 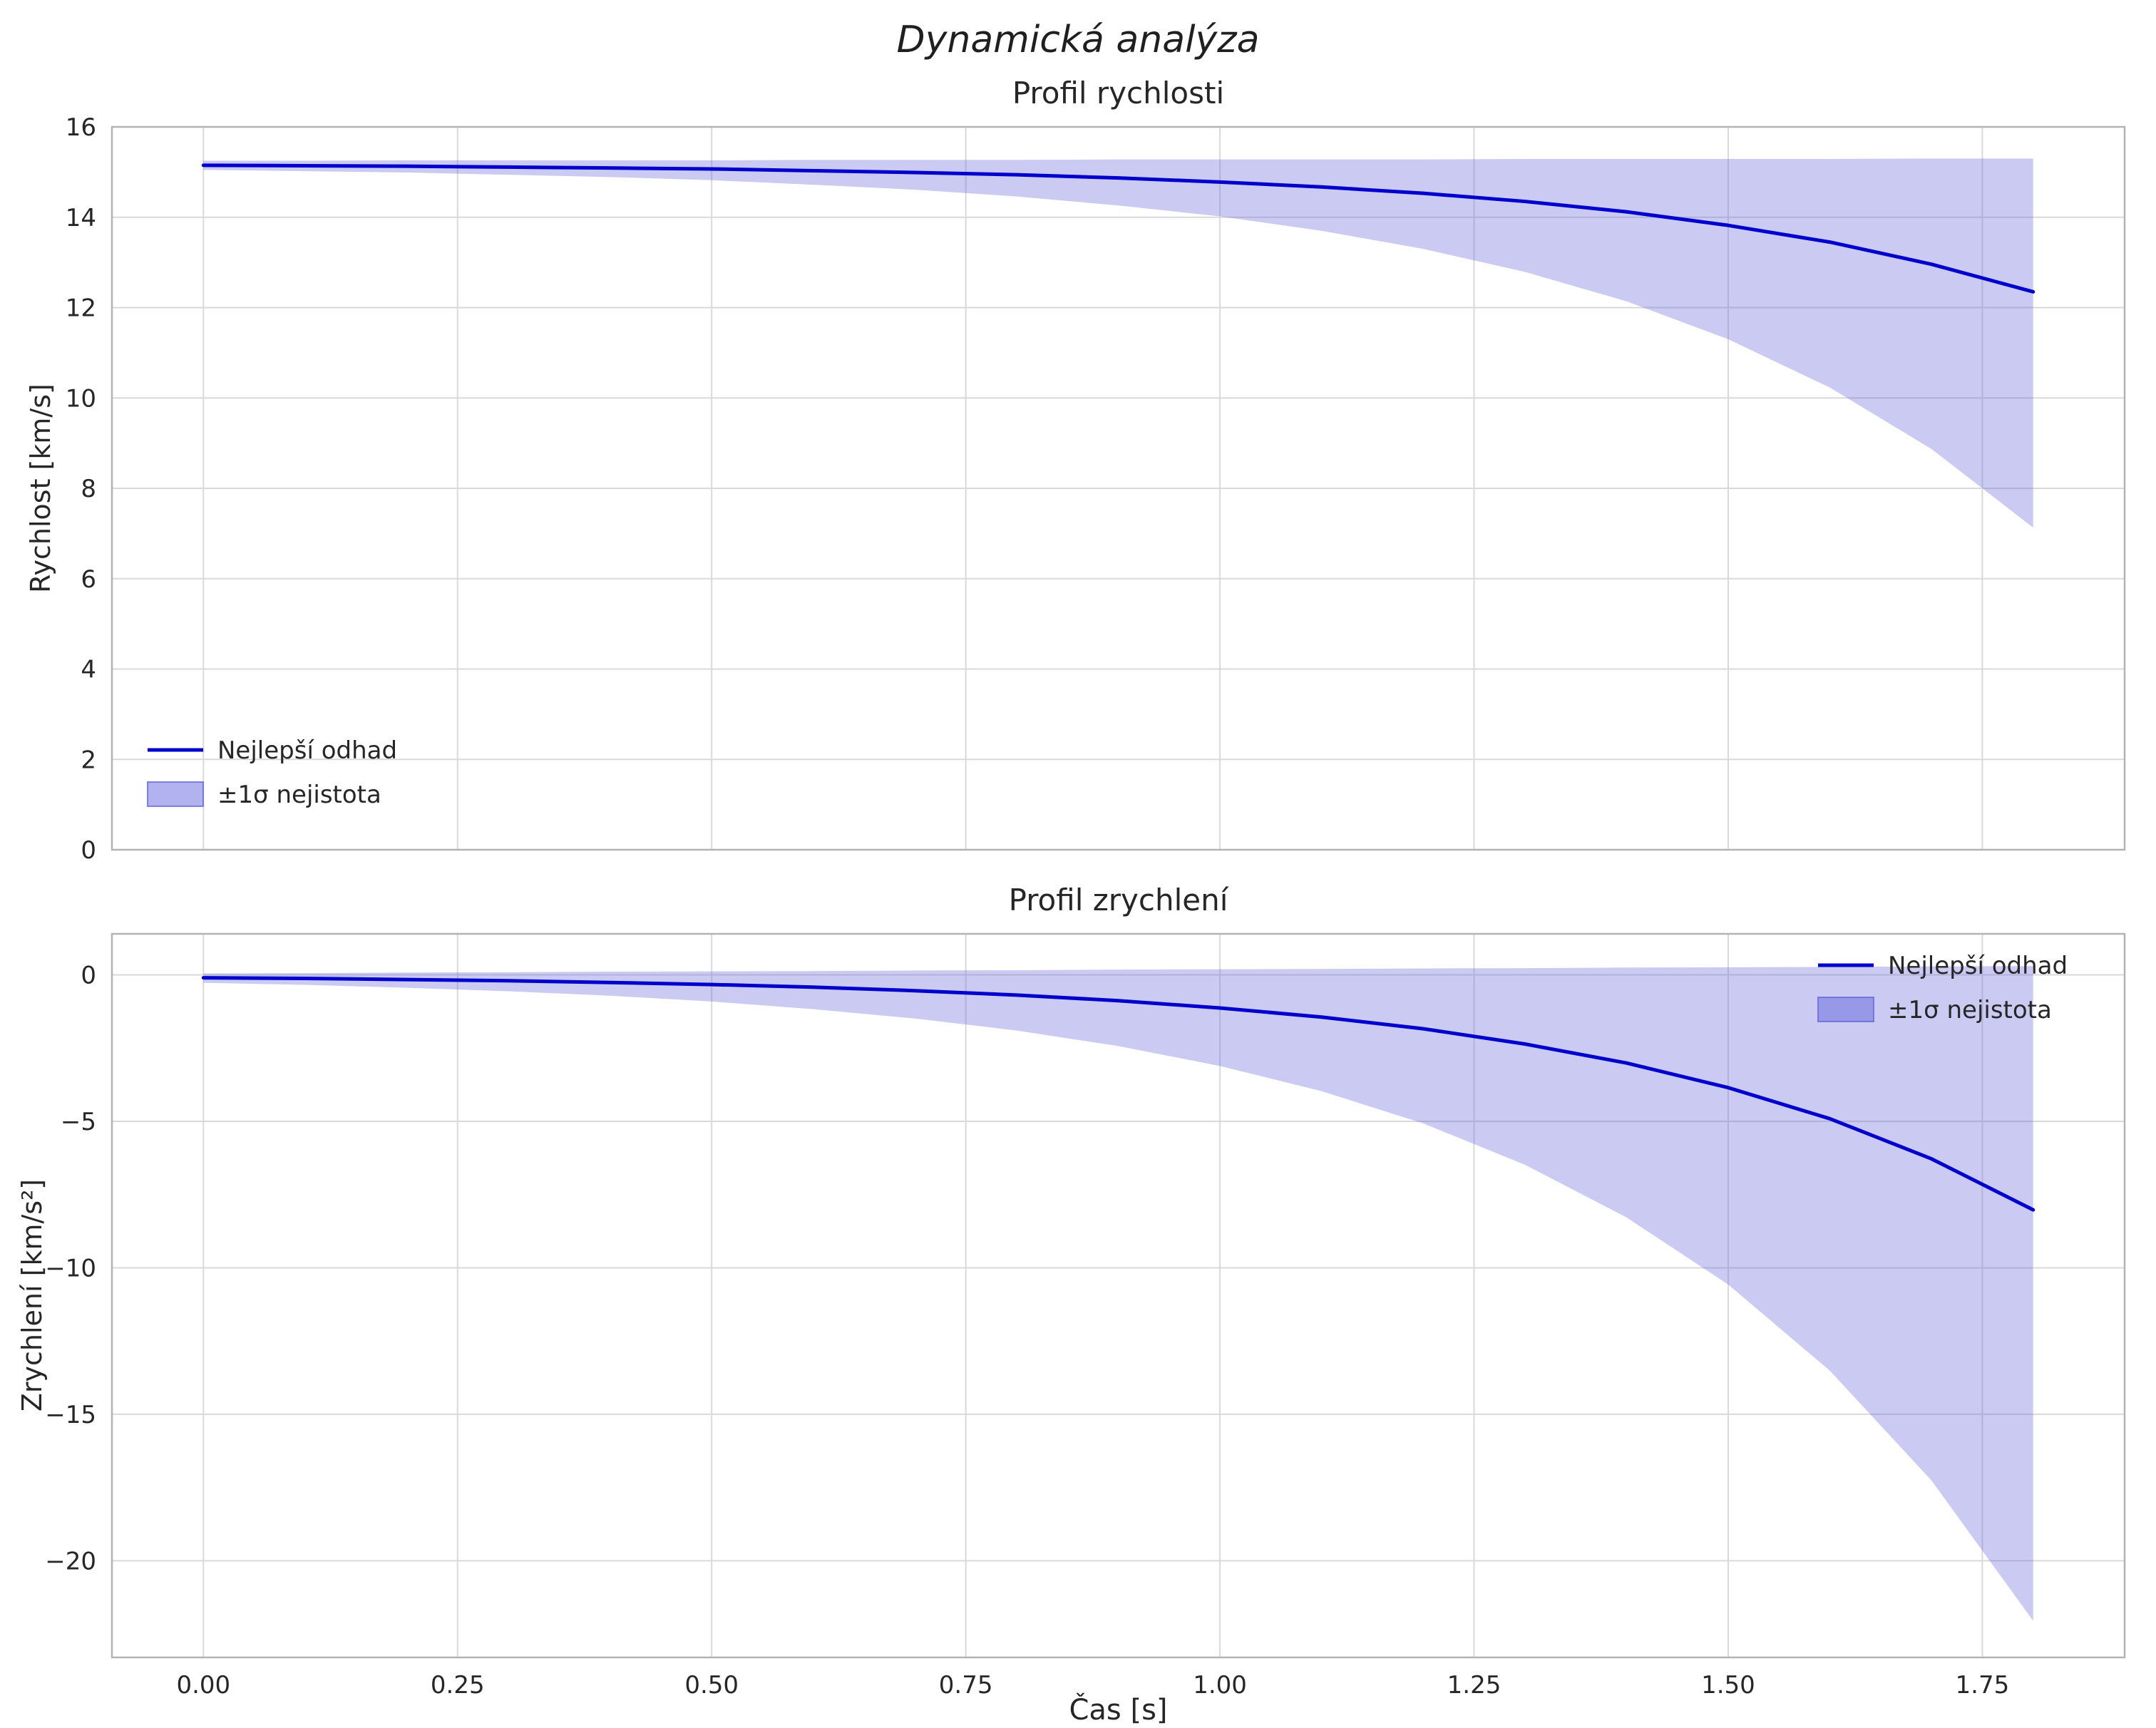 I want to click on y-tick-label: 10, so click(x=81, y=398).